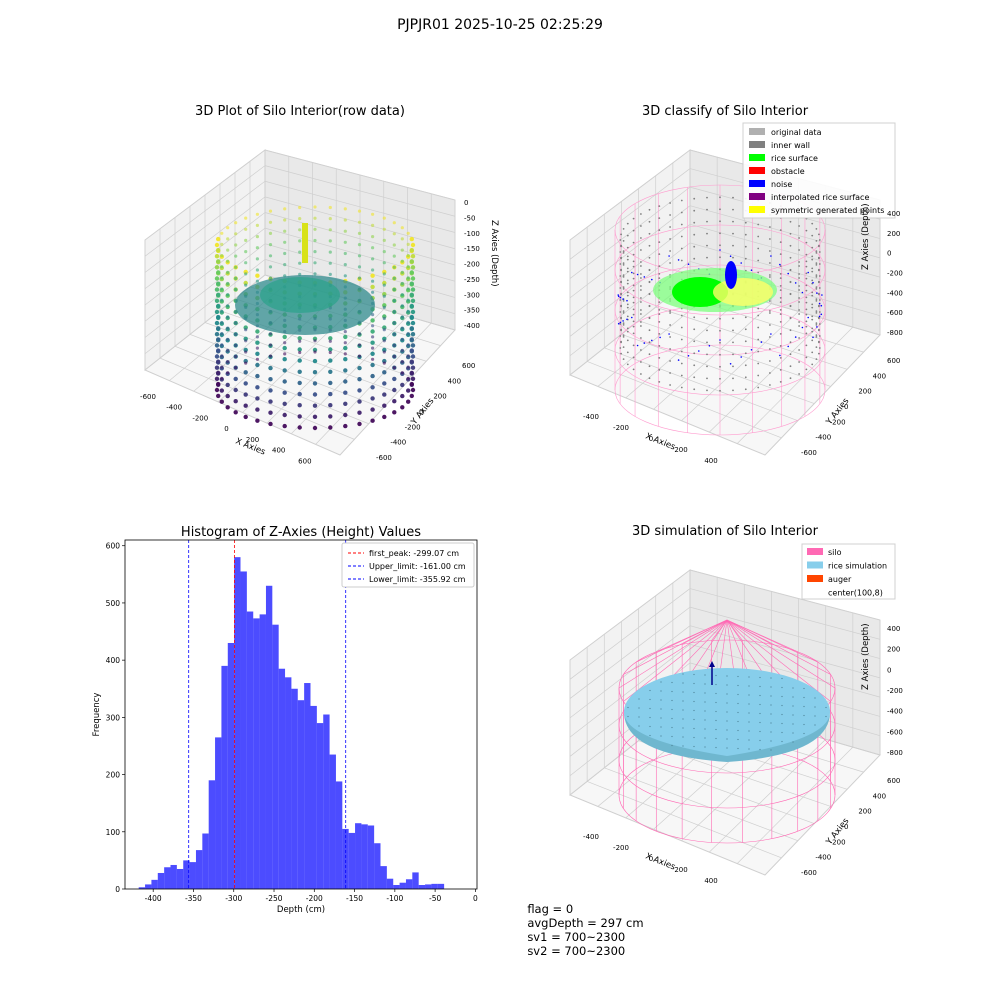 This screenshot has width=1000, height=1000. What do you see at coordinates (895, 293) in the screenshot?
I see `cls-z-tick: -400` at bounding box center [895, 293].